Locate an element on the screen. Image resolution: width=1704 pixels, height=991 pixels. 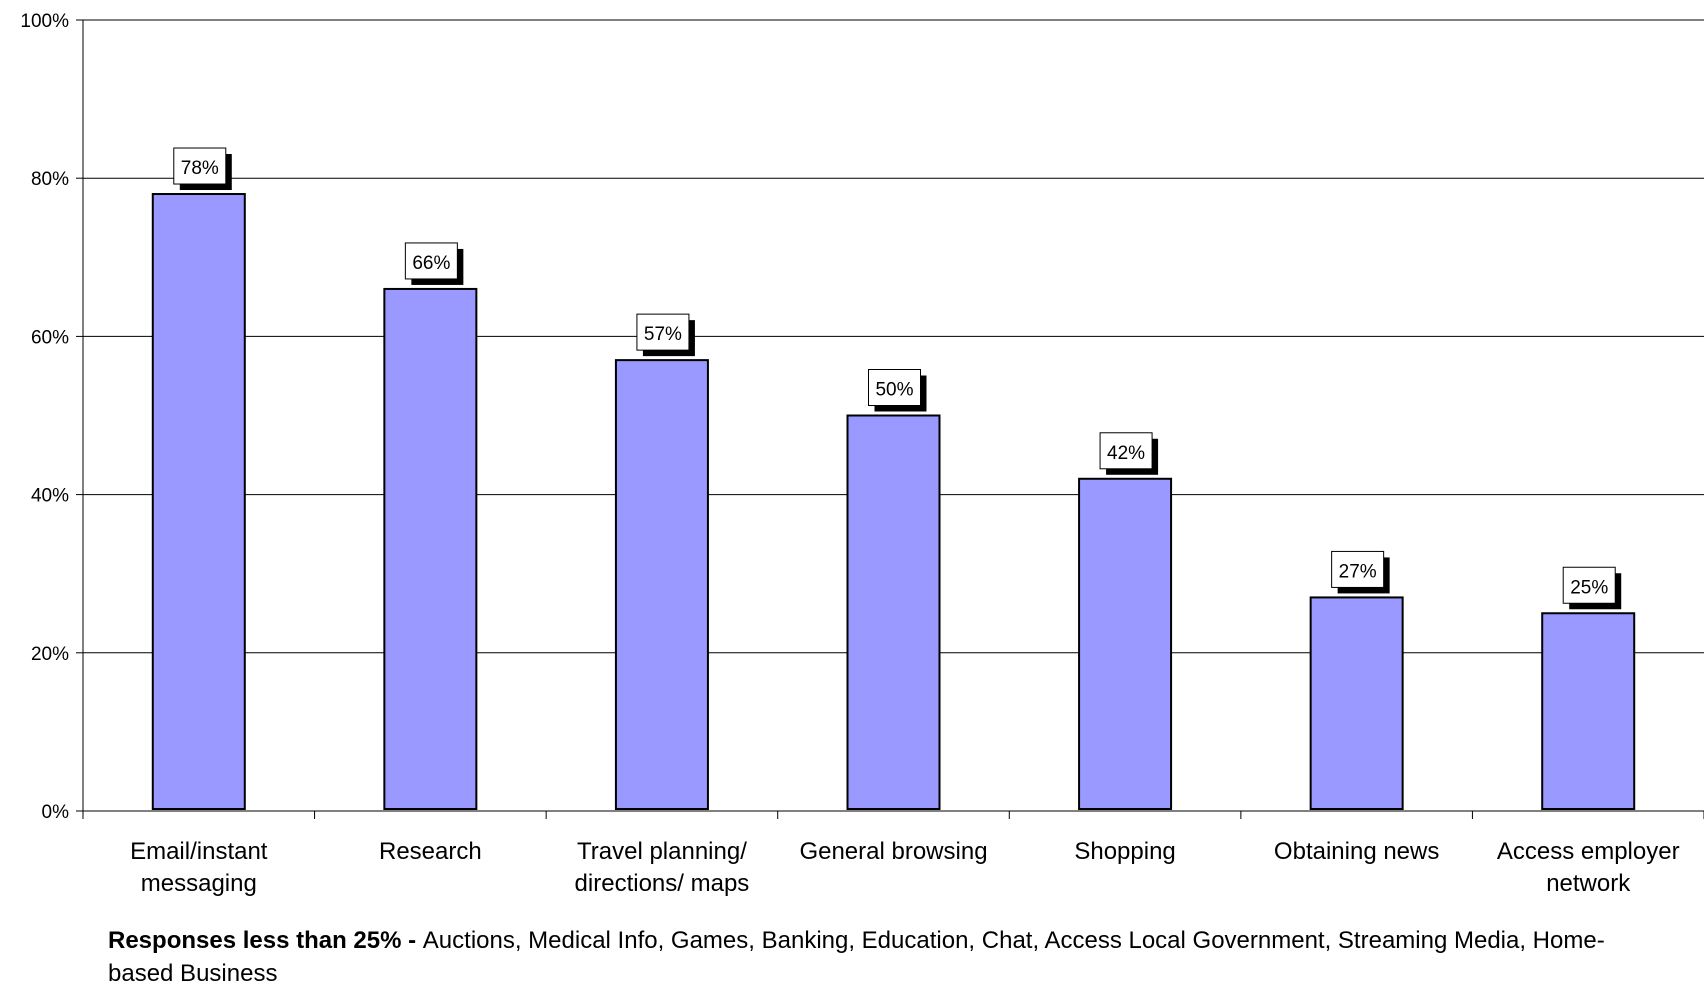
data-label: 57% is located at coordinates (663, 334).